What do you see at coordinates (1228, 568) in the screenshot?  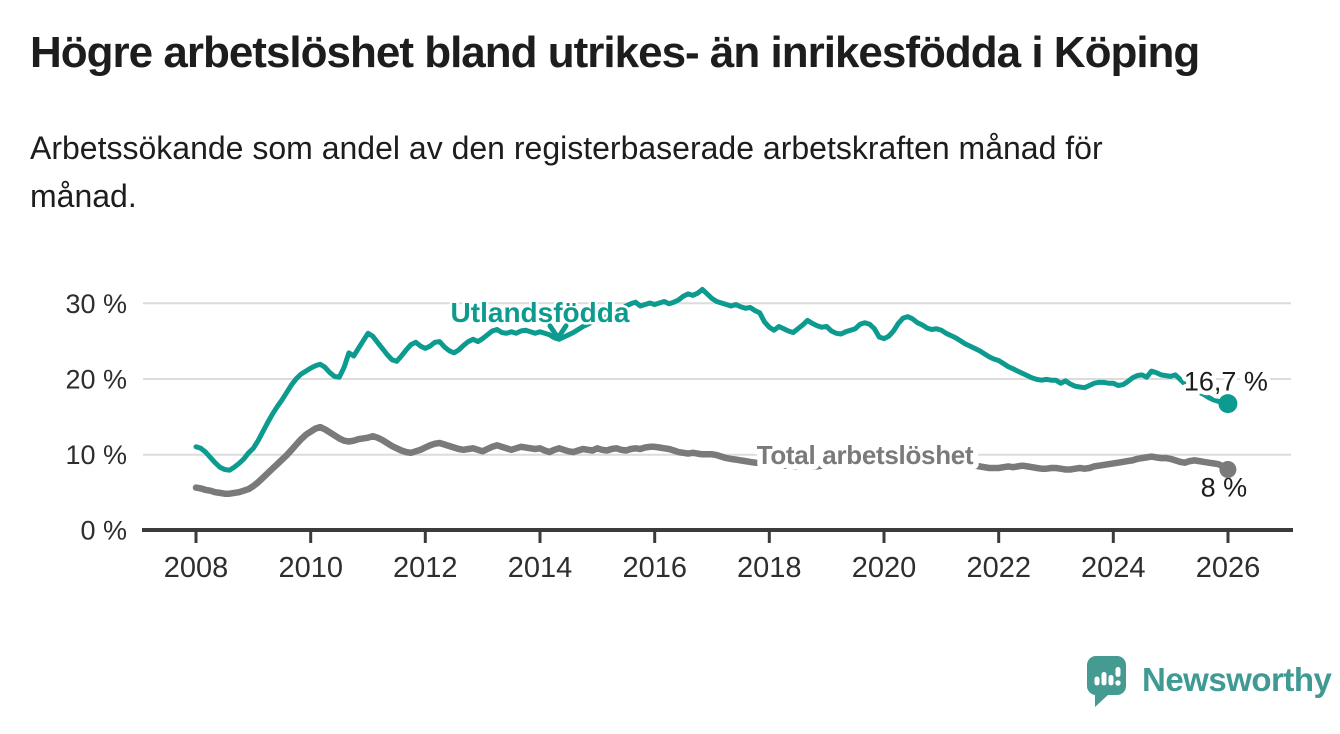 I see `x-tick-label: 2026` at bounding box center [1228, 568].